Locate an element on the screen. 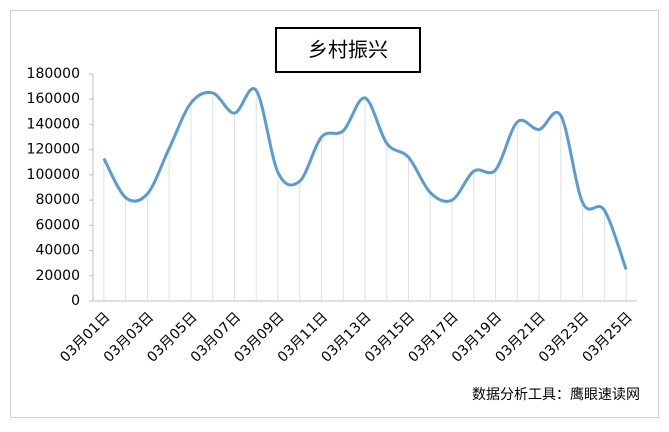 Image resolution: width=669 pixels, height=432 pixels. y-tick-label: 180000 is located at coordinates (53, 74).